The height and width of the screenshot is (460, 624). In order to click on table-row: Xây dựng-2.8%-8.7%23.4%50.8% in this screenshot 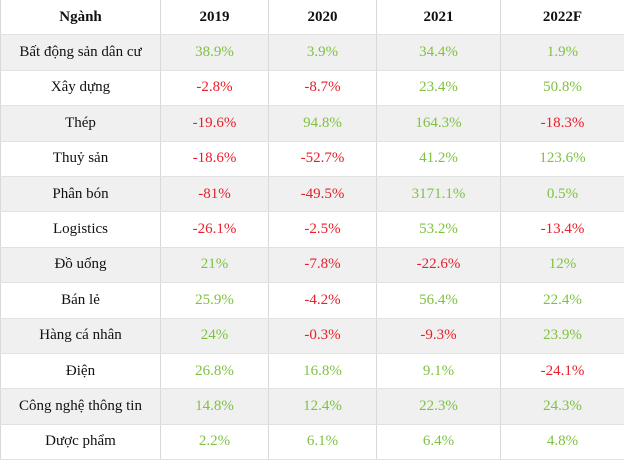, I will do `click(312, 87)`.